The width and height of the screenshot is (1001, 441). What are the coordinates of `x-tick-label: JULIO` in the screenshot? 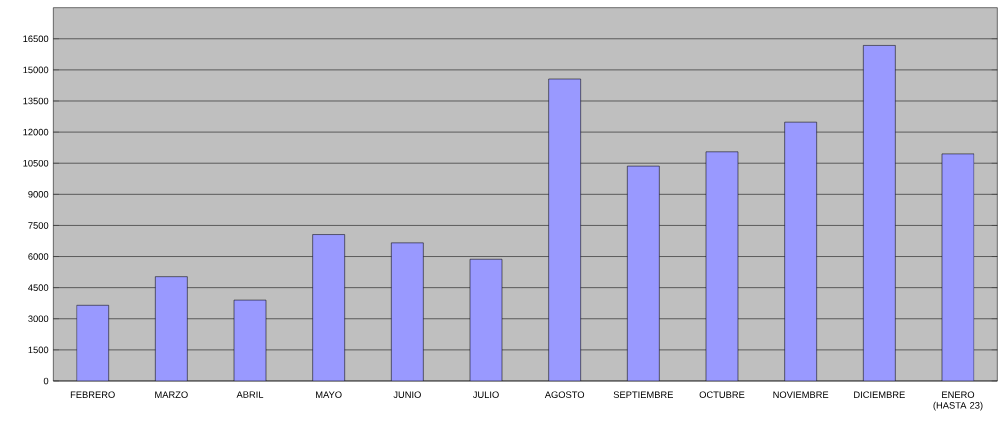 It's located at (485, 394).